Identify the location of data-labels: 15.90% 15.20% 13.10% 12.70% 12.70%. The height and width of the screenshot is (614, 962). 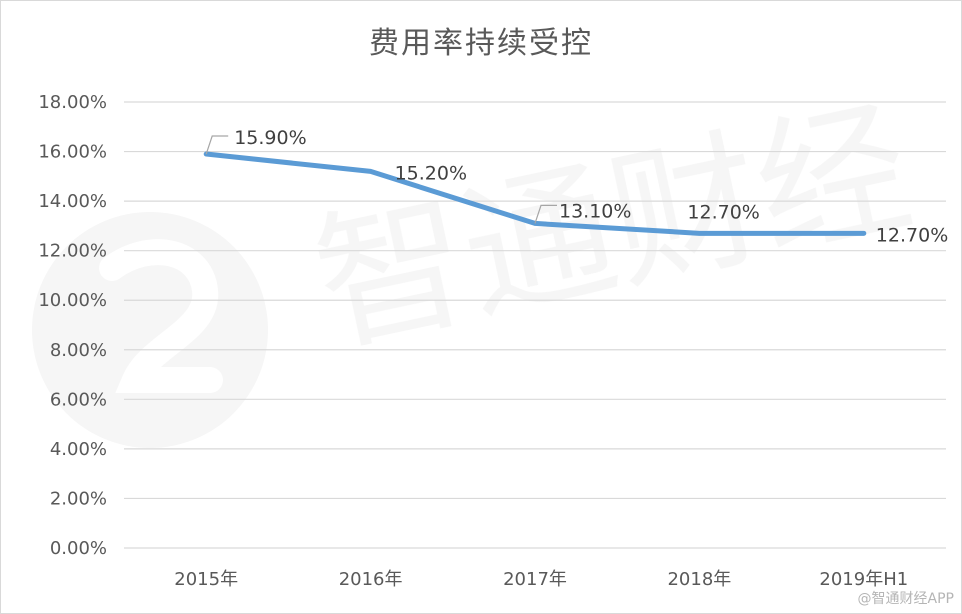
(576, 186).